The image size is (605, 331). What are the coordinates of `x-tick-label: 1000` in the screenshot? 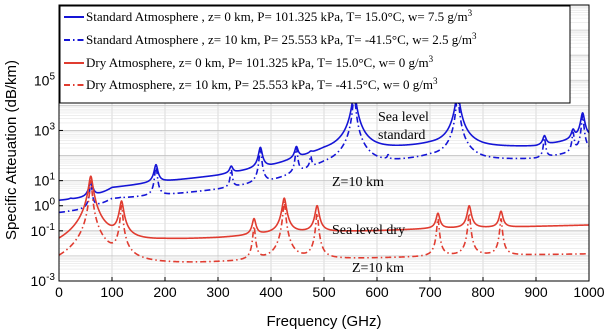 It's located at (588, 292).